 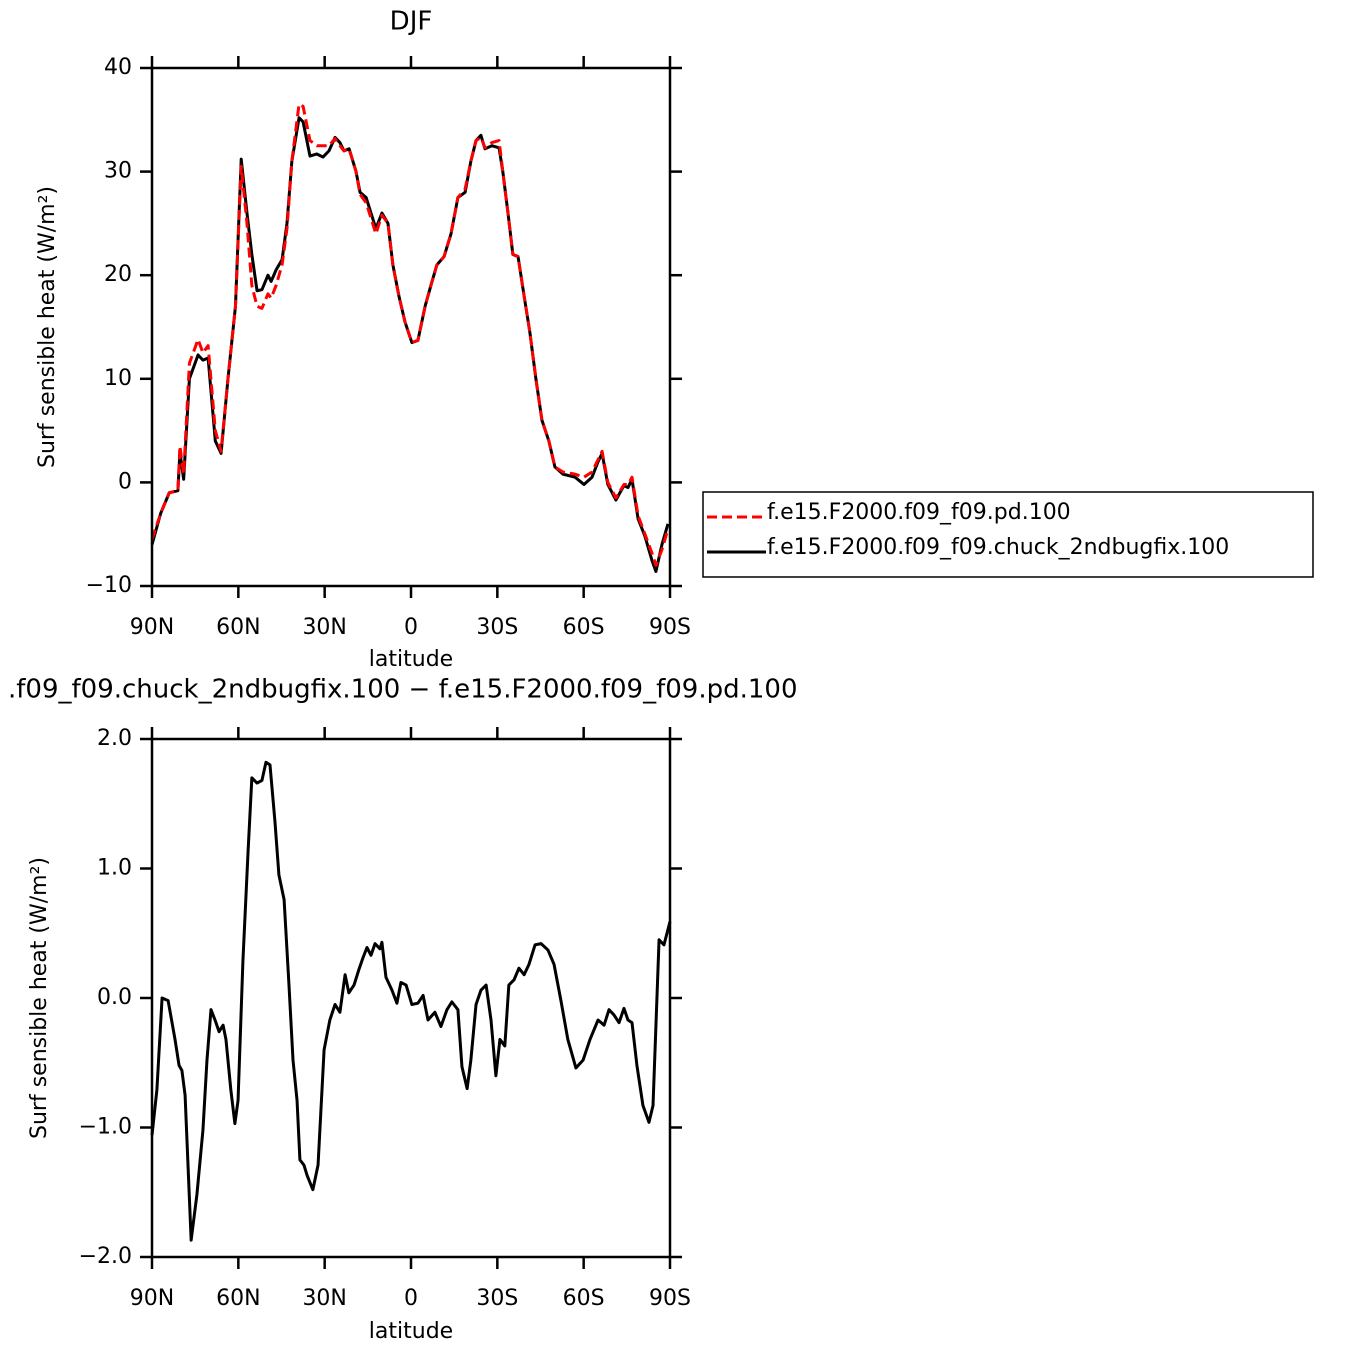 I want to click on y-tick-label: 1.0, so click(x=114, y=868).